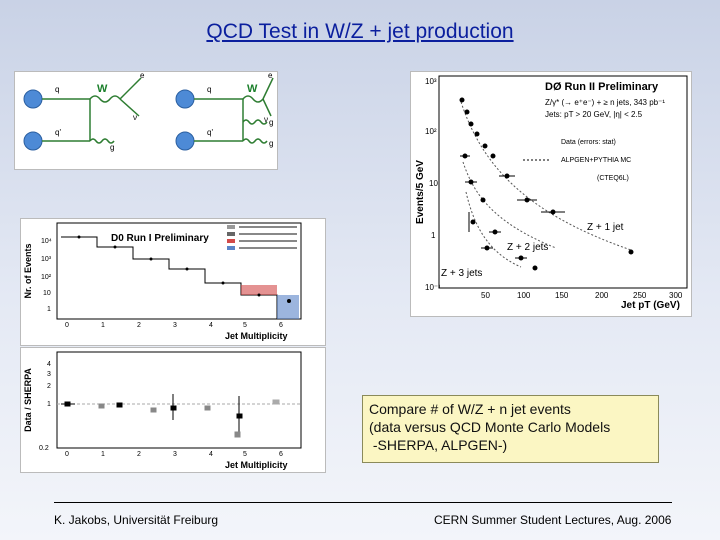 The width and height of the screenshot is (720, 540). What do you see at coordinates (139, 325) in the screenshot?
I see `run1-xtick-2: 2` at bounding box center [139, 325].